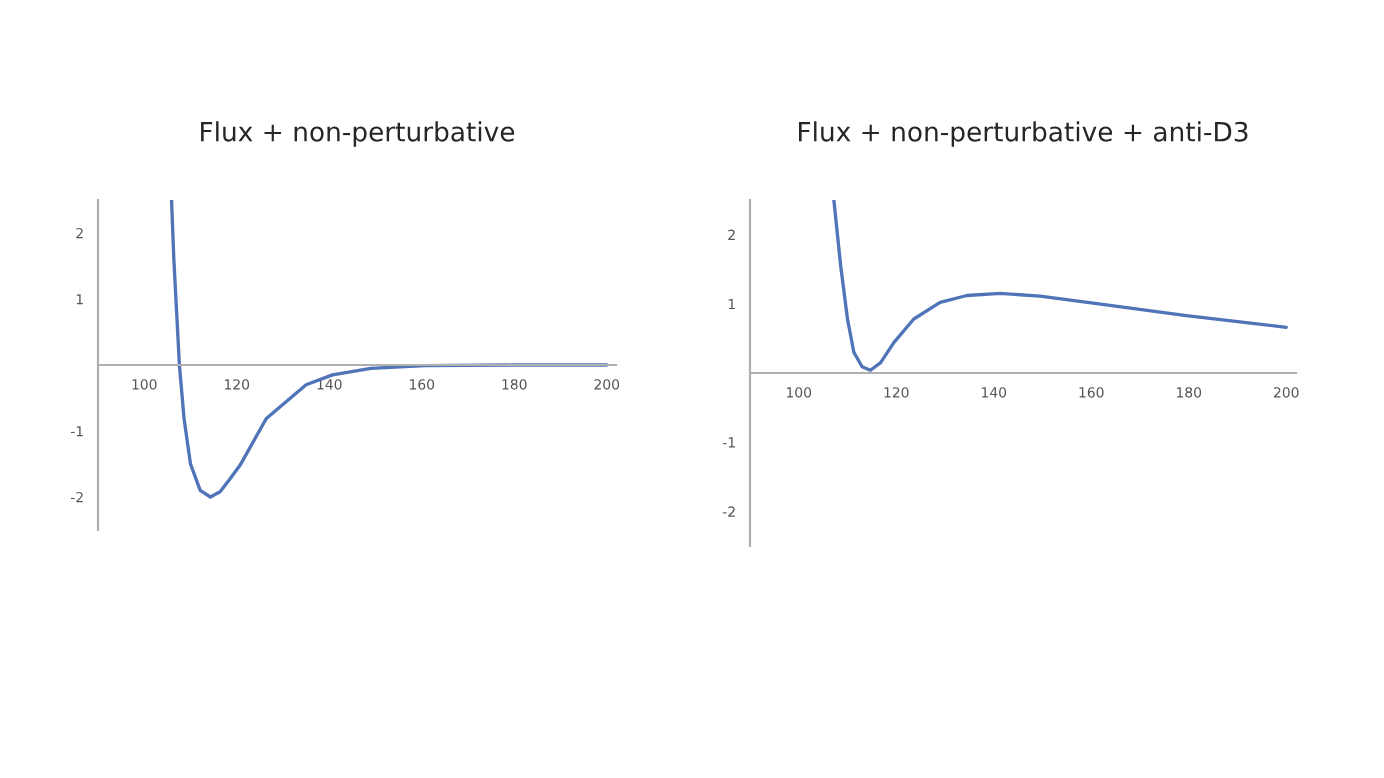 The width and height of the screenshot is (1384, 778). I want to click on chart-title: Flux + non-perturbative + anti-D3, so click(1023, 134).